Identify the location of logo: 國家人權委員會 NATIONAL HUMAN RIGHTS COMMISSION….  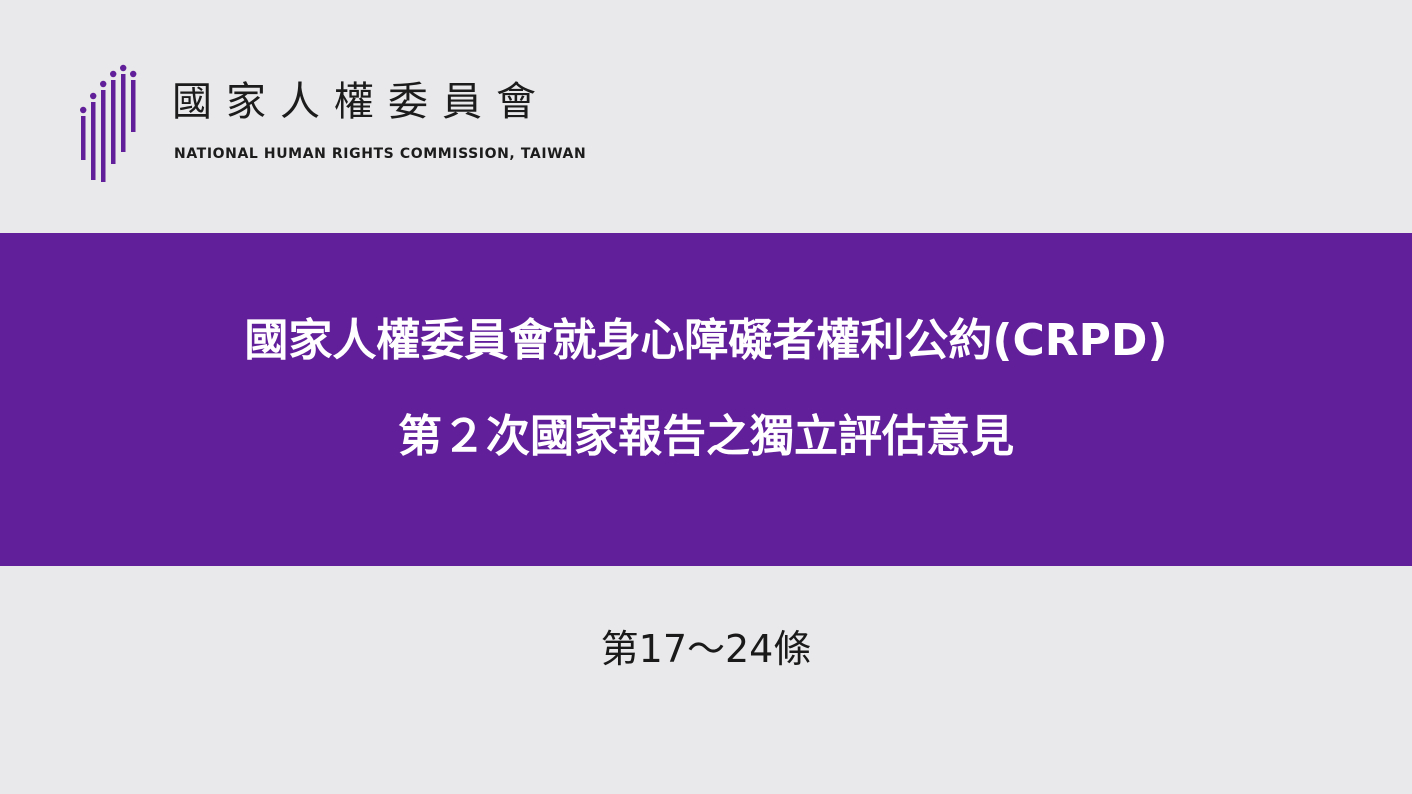
(360, 124).